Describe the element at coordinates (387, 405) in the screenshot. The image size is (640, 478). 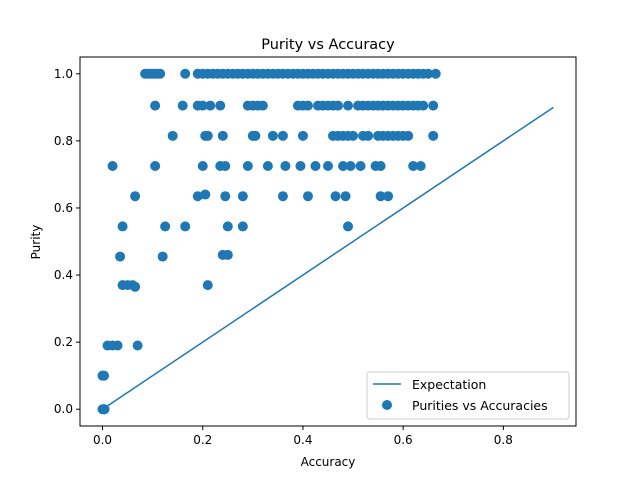
I see `legend-swatch-purities` at that location.